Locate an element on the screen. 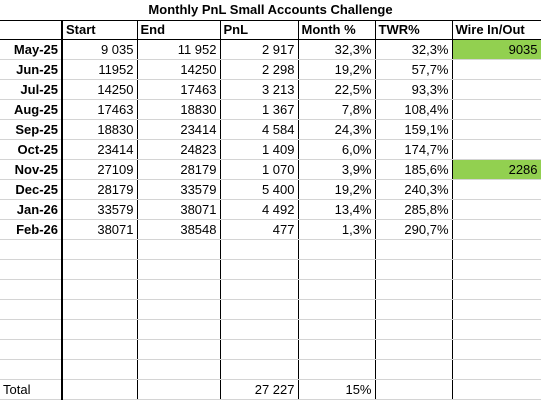 This screenshot has height=400, width=541. start-cell: 18830 is located at coordinates (100, 129).